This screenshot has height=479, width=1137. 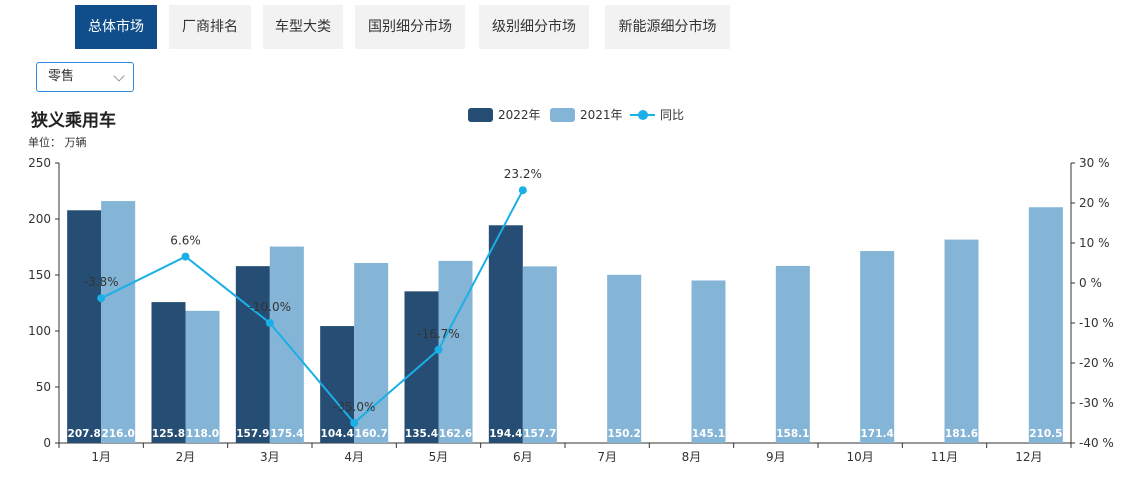 What do you see at coordinates (202, 434) in the screenshot?
I see `bar-label-2021: 118.0` at bounding box center [202, 434].